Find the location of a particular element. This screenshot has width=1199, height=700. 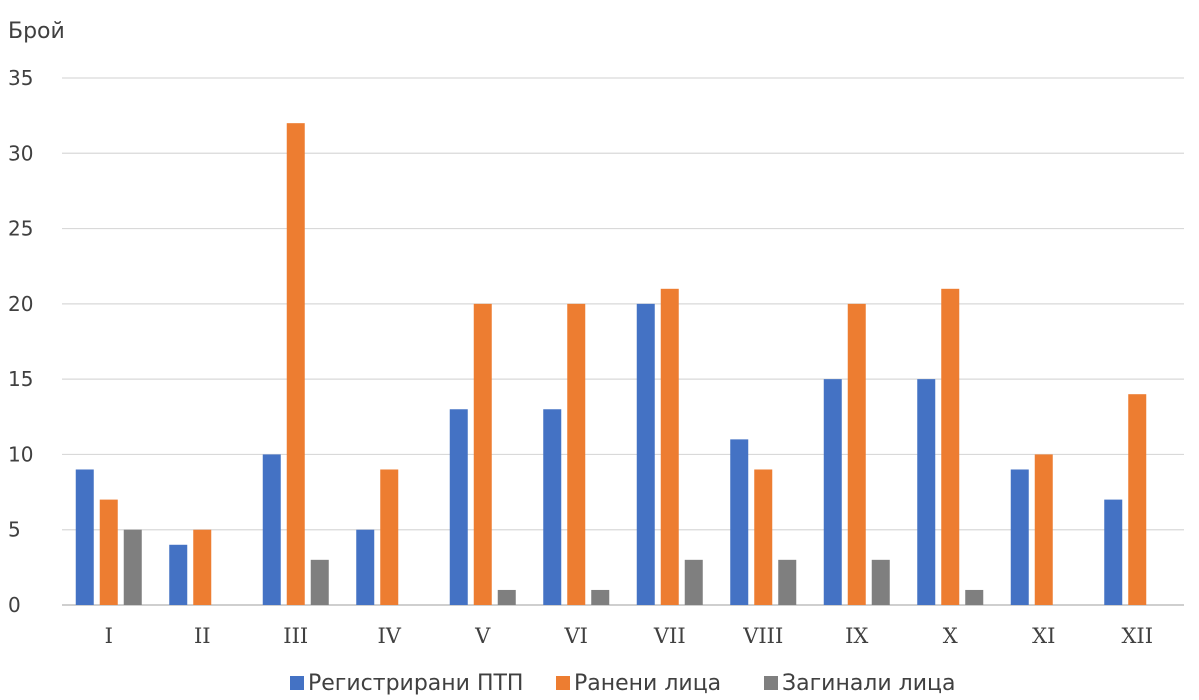

y-tick-label: 20 is located at coordinates (20, 304).